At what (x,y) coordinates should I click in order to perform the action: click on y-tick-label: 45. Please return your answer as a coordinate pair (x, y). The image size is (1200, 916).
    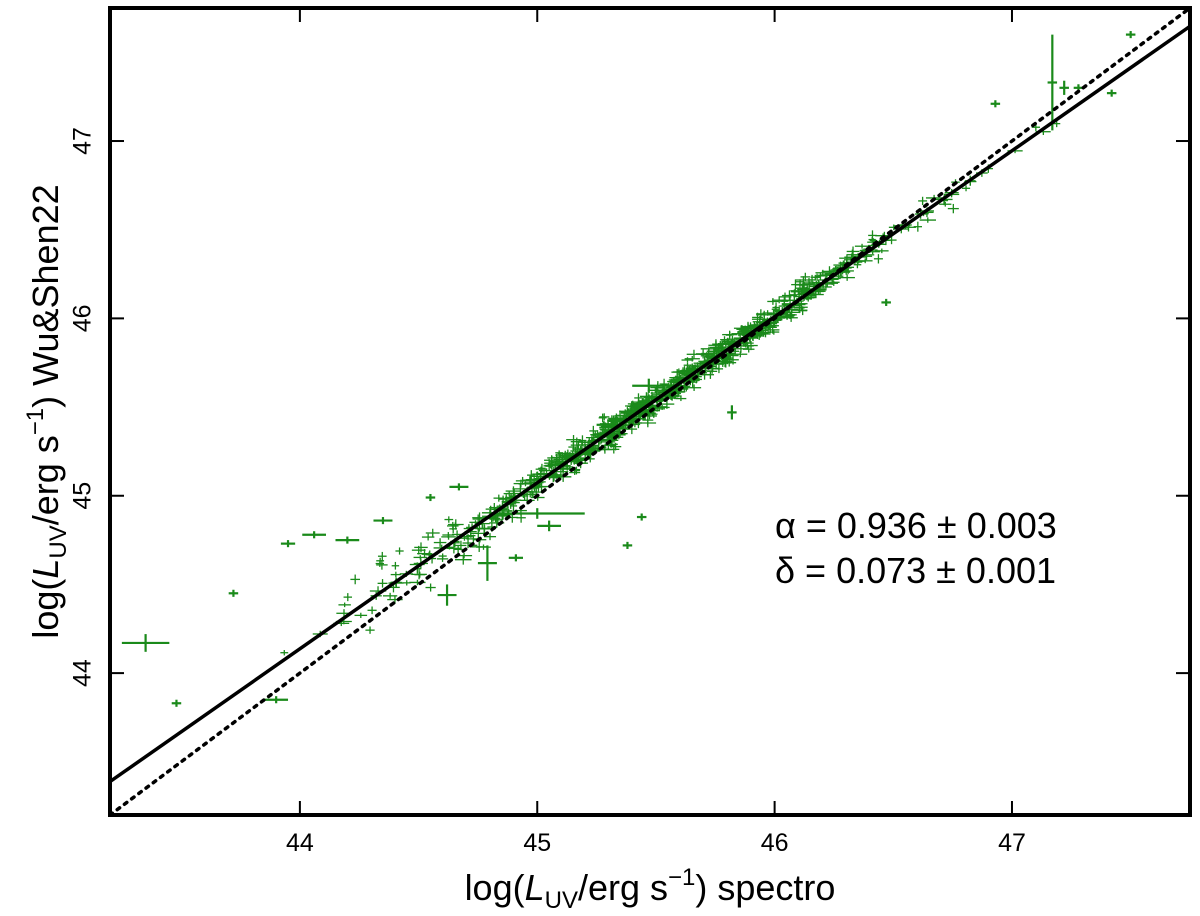
    Looking at the image, I should click on (83, 496).